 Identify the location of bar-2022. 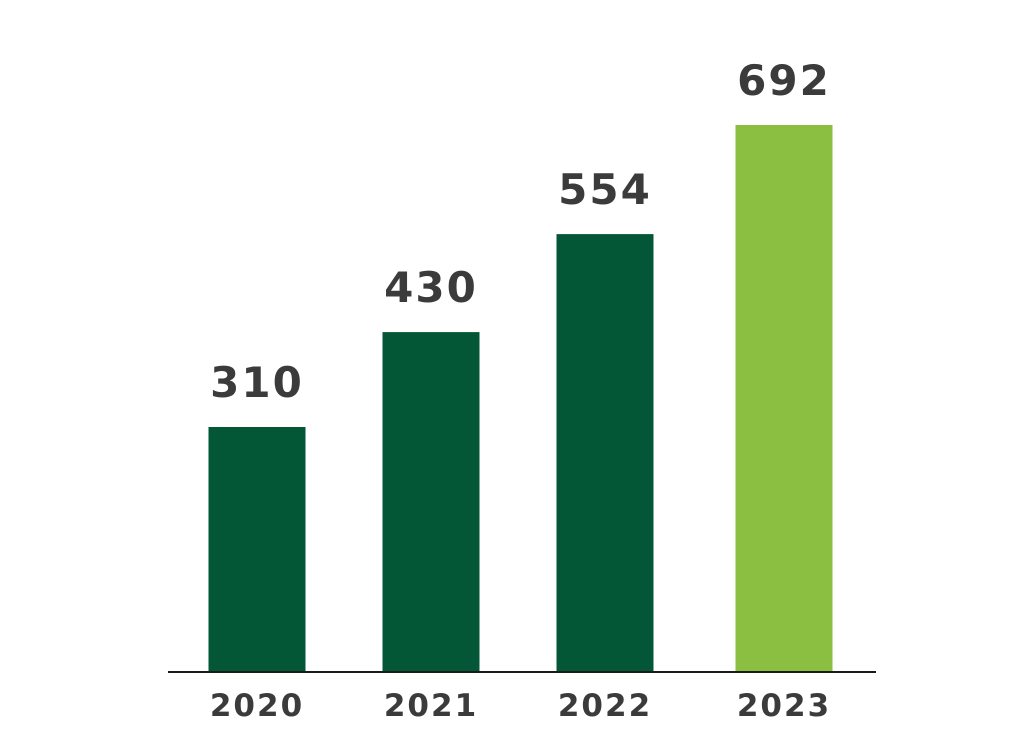
(605, 453).